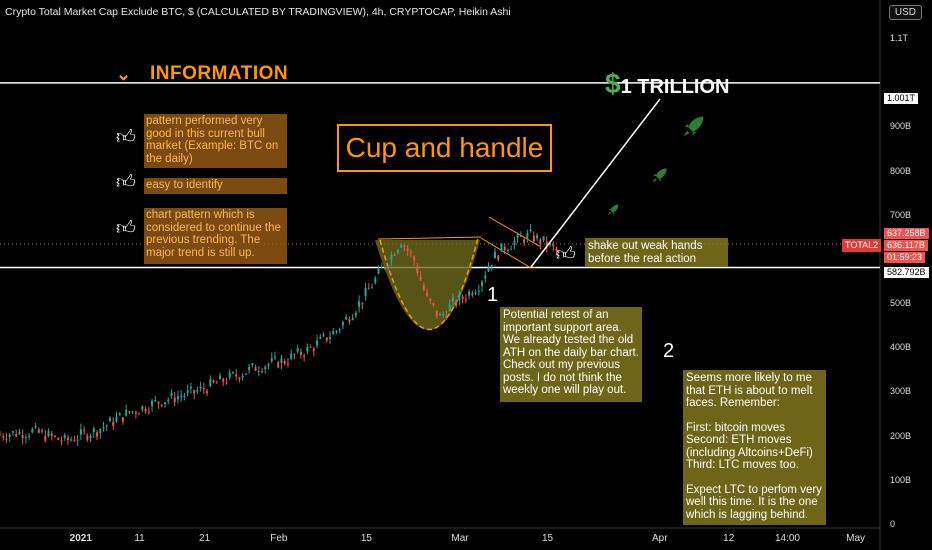 This screenshot has width=932, height=550. Describe the element at coordinates (667, 84) in the screenshot. I see `target-label: $1 TRILLION` at that location.